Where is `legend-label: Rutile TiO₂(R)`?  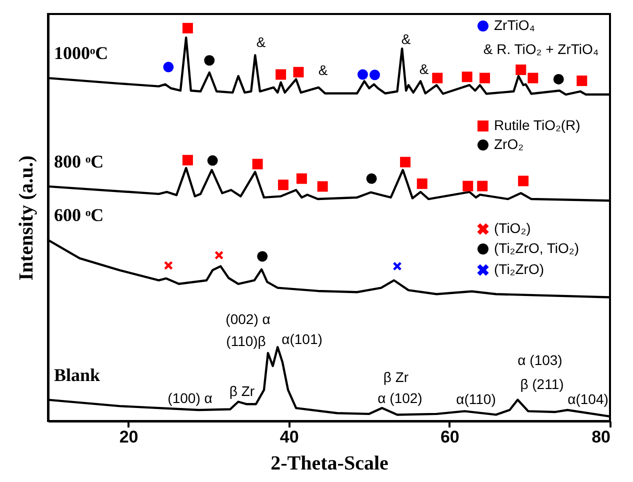
legend-label: Rutile TiO₂(R) is located at coordinates (537, 125).